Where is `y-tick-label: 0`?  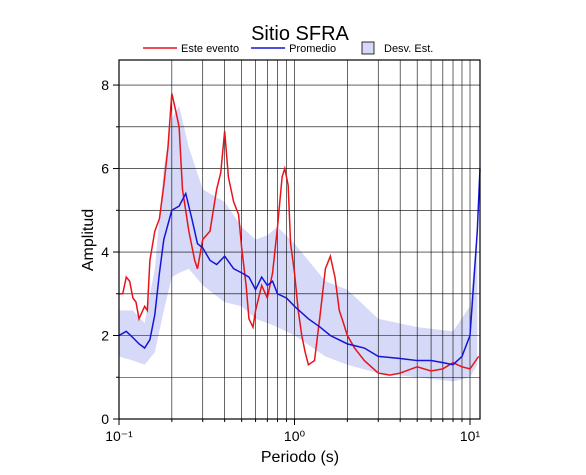 y-tick-label: 0 is located at coordinates (105, 419).